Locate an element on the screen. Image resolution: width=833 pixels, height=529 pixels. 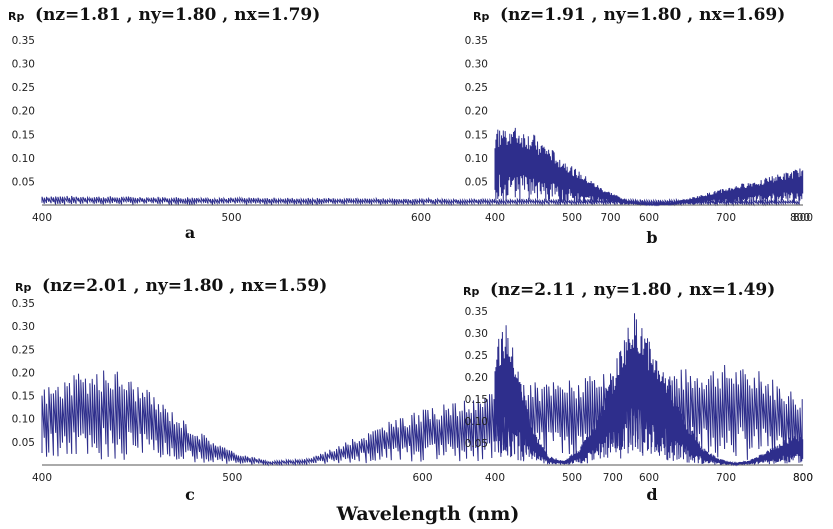
panel-b-y-tick-label: 0.10 is located at coordinates (476, 159).